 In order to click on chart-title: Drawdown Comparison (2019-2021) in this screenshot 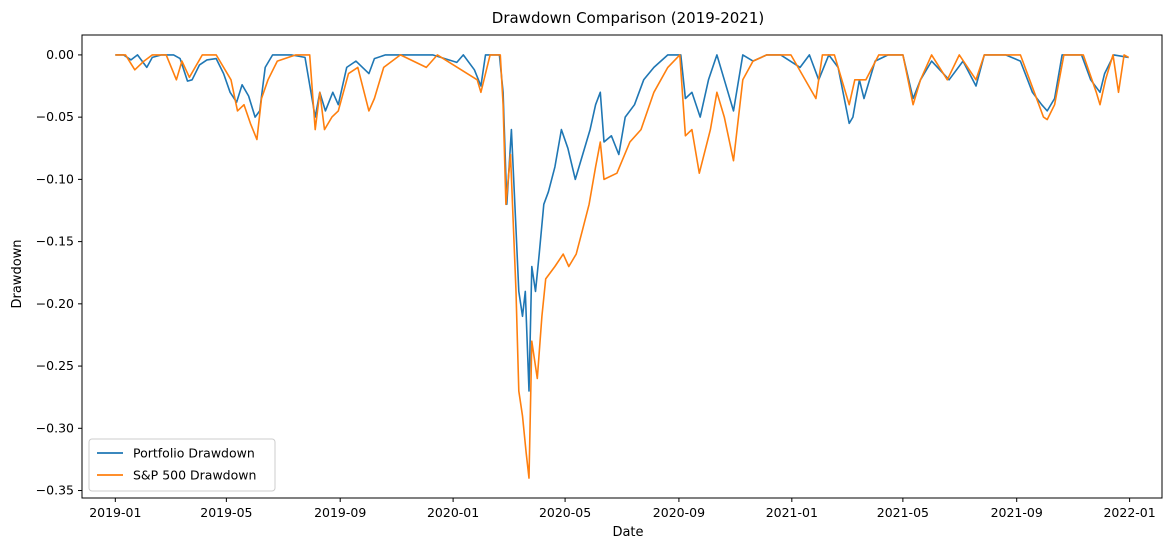, I will do `click(628, 18)`.